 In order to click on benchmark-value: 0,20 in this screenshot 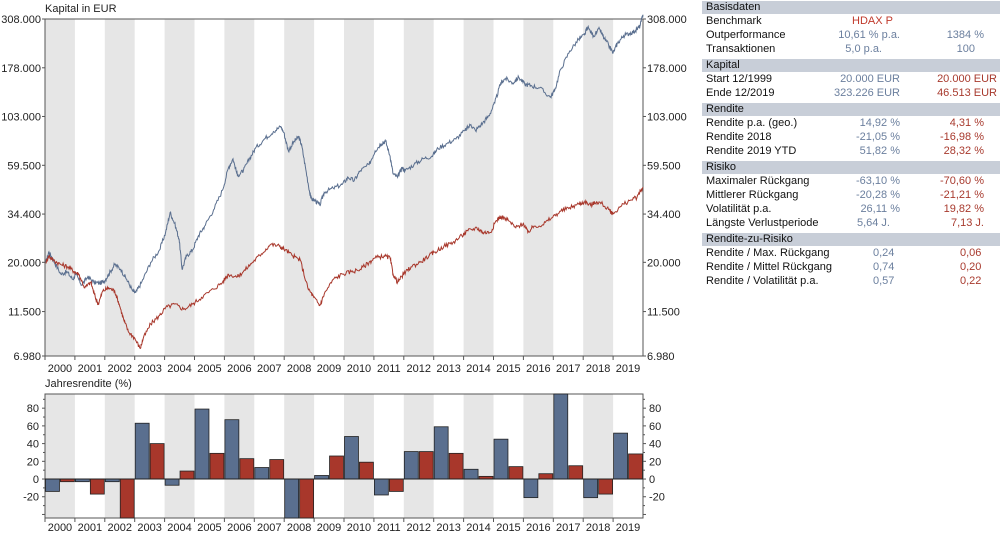, I will do `click(971, 267)`.